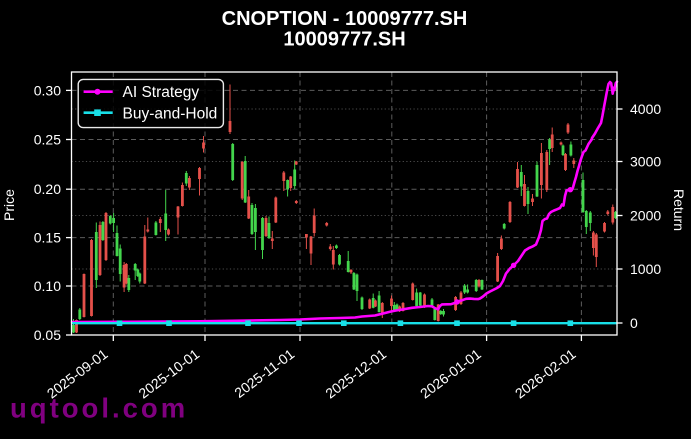  What do you see at coordinates (170, 113) in the screenshot?
I see `svg-text: Buy-and-Hold` at bounding box center [170, 113].